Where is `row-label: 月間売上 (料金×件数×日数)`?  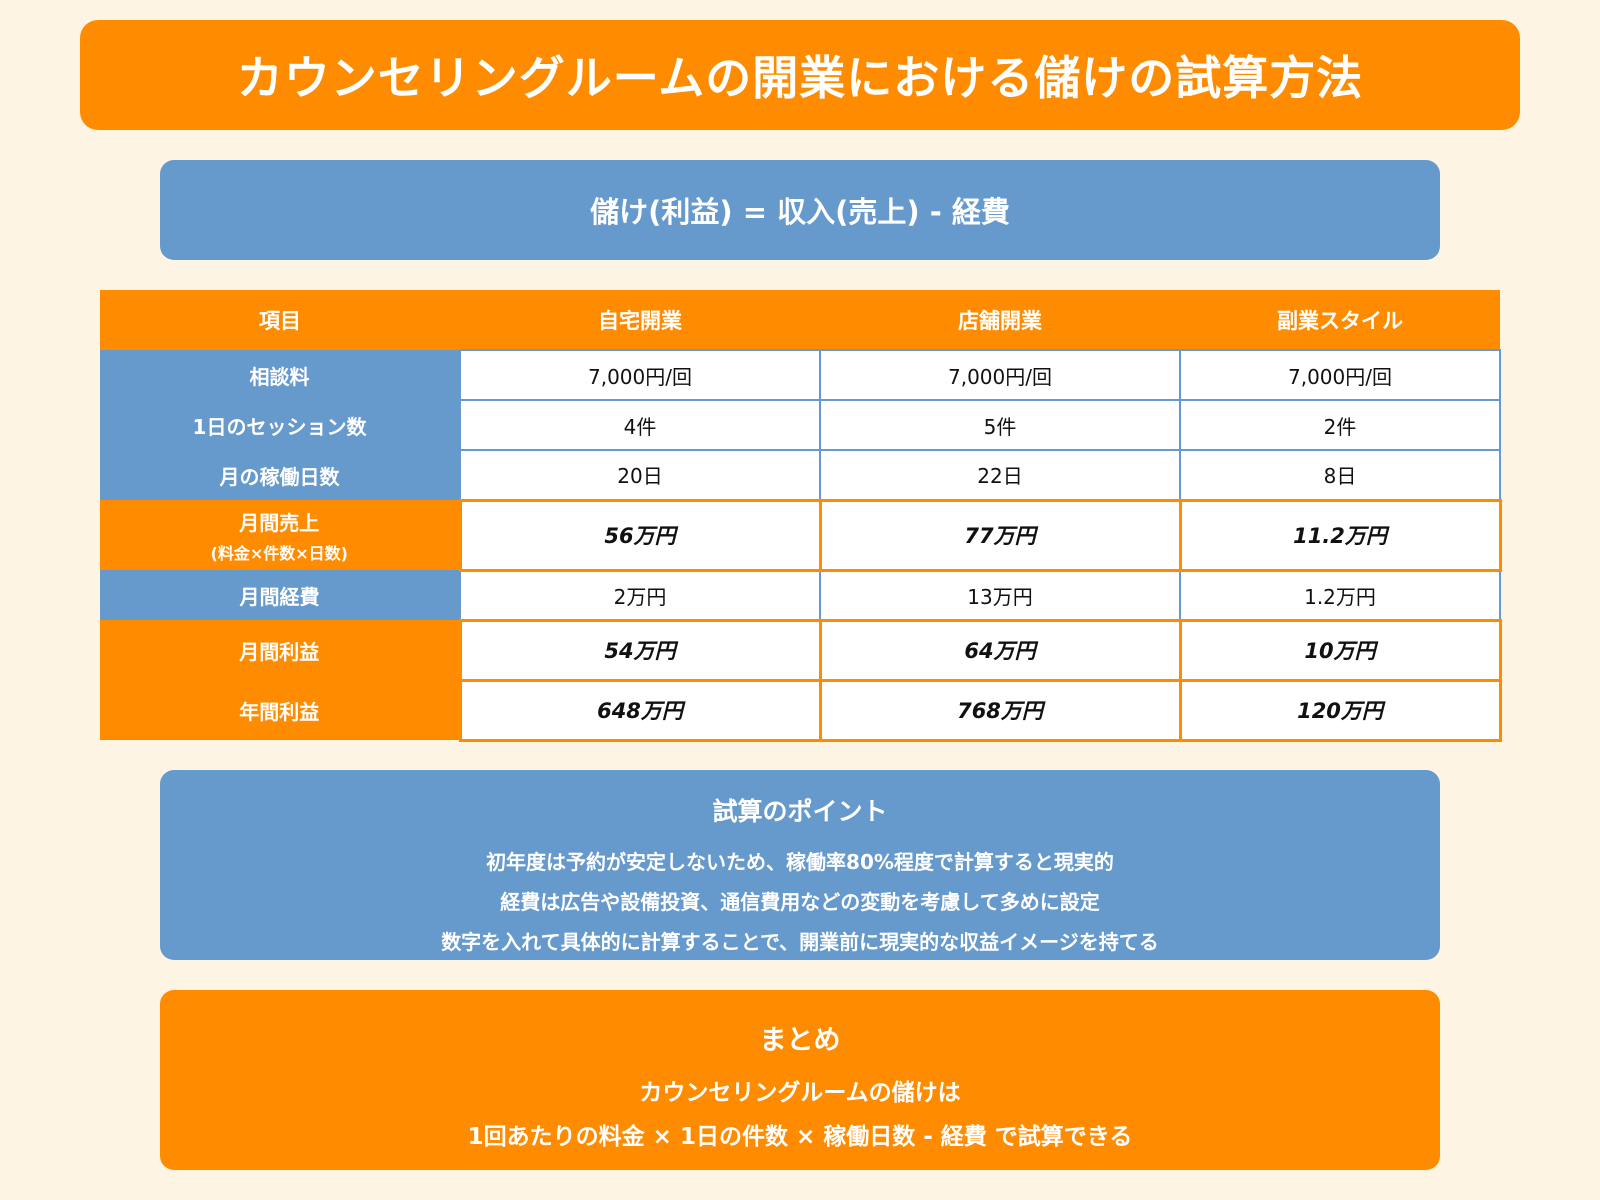 row-label: 月間売上 (料金×件数×日数) is located at coordinates (280, 535).